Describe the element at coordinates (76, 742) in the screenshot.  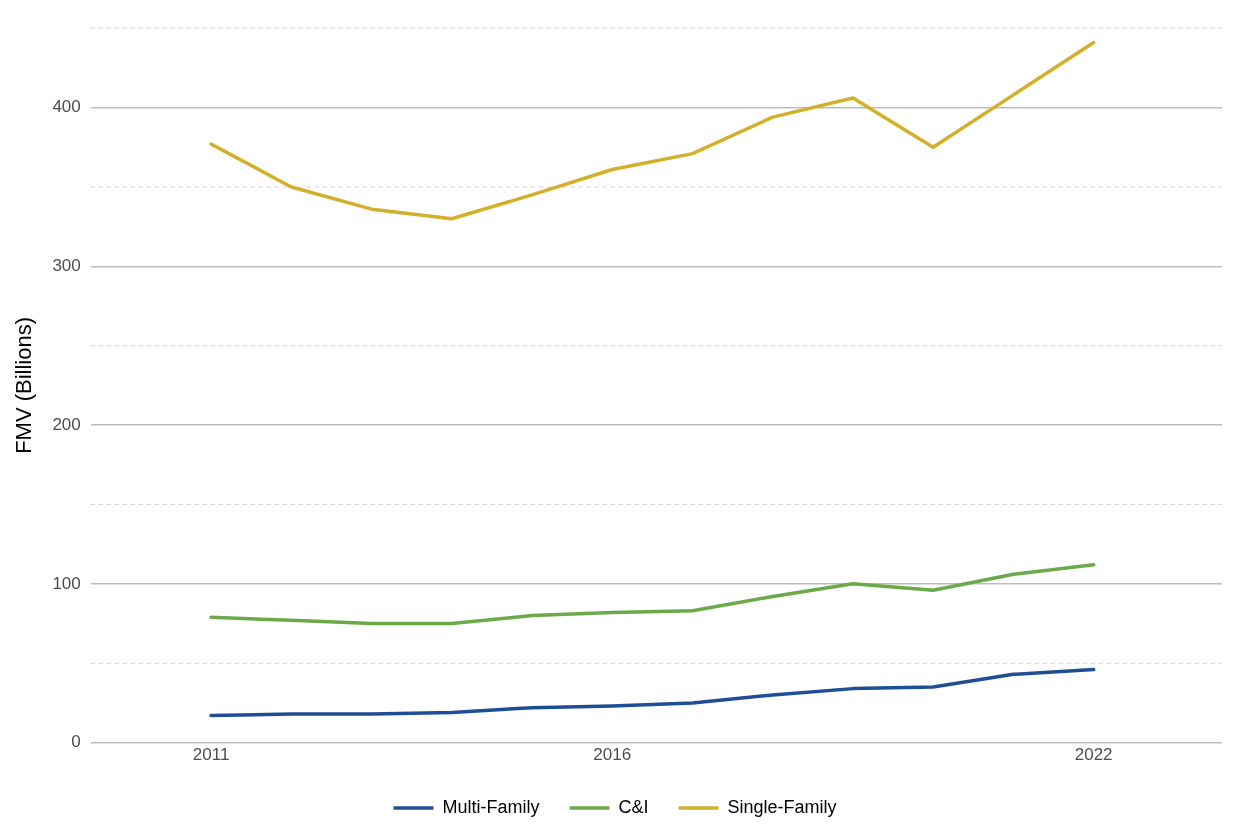
I see `y-tick-label: 0` at that location.